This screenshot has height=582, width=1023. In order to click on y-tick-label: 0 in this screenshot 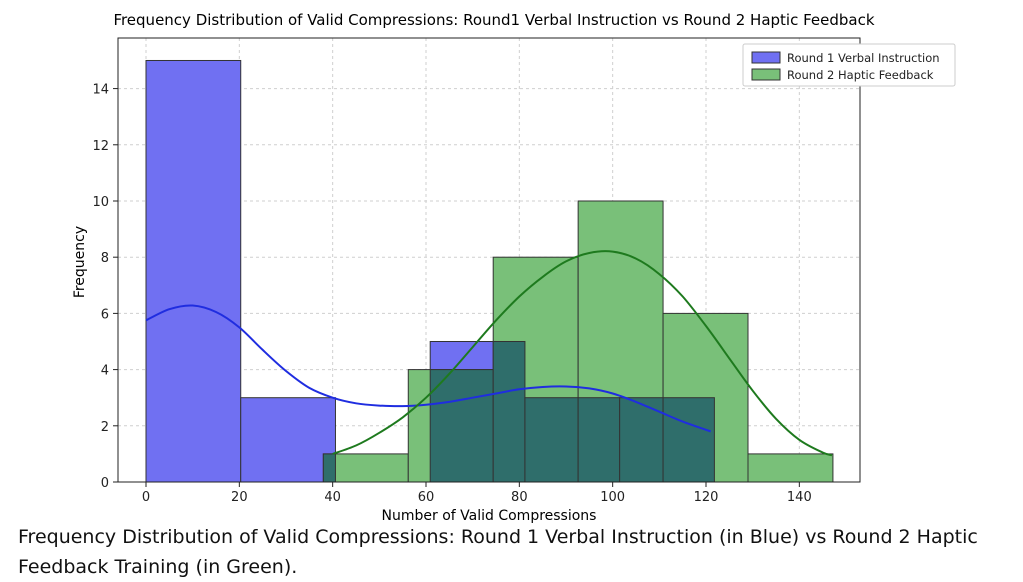, I will do `click(105, 483)`.